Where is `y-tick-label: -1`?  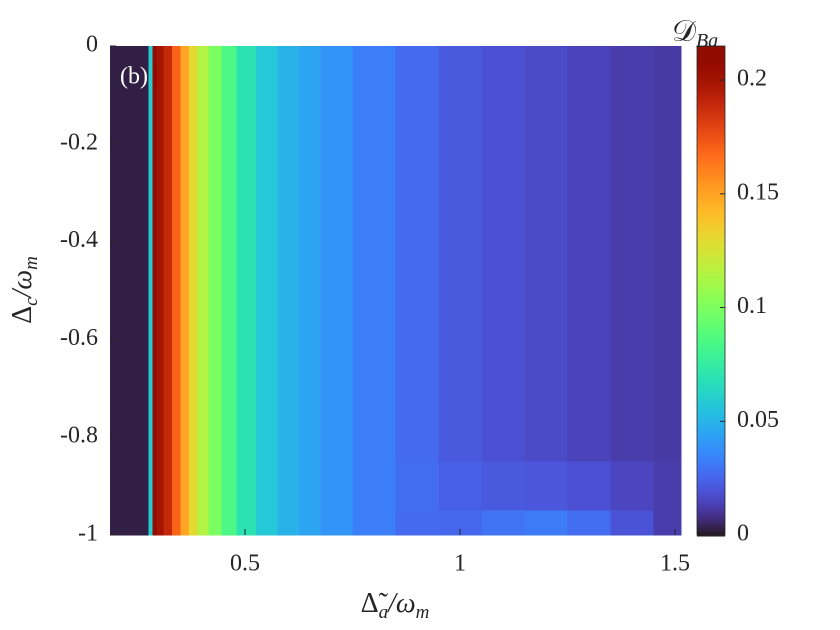
y-tick-label: -1 is located at coordinates (88, 534).